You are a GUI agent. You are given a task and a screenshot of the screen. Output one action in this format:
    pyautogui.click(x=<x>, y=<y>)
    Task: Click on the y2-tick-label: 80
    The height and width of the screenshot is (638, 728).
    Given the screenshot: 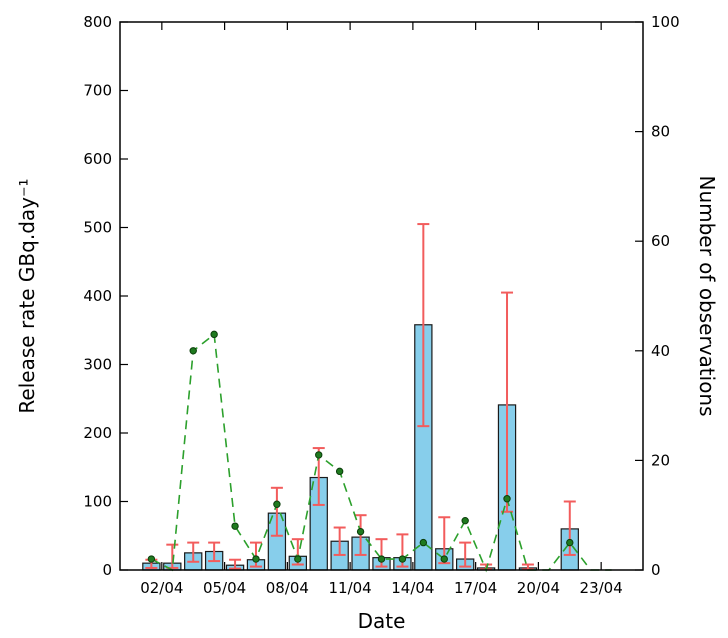 What is the action you would take?
    pyautogui.click(x=660, y=132)
    